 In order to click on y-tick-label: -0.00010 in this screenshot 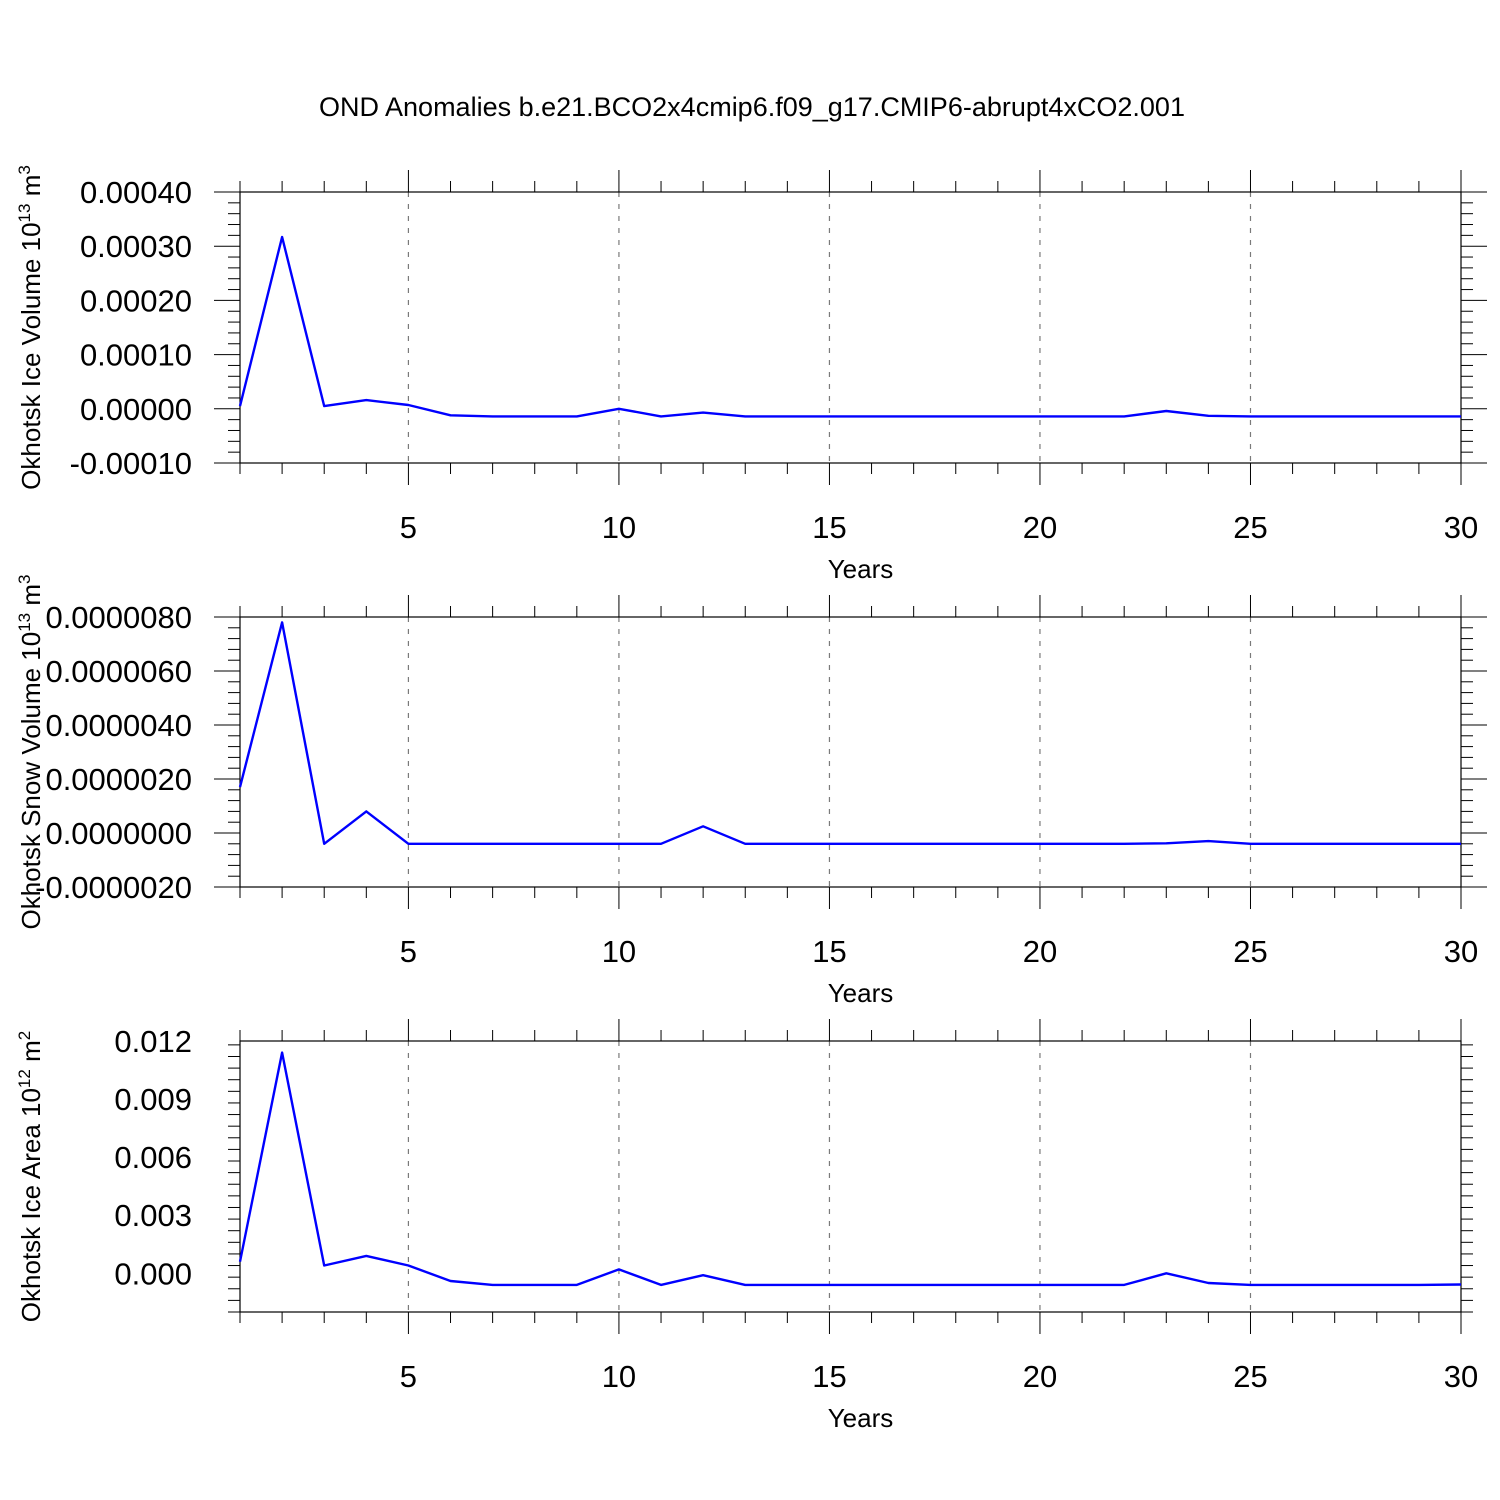, I will do `click(131, 463)`.